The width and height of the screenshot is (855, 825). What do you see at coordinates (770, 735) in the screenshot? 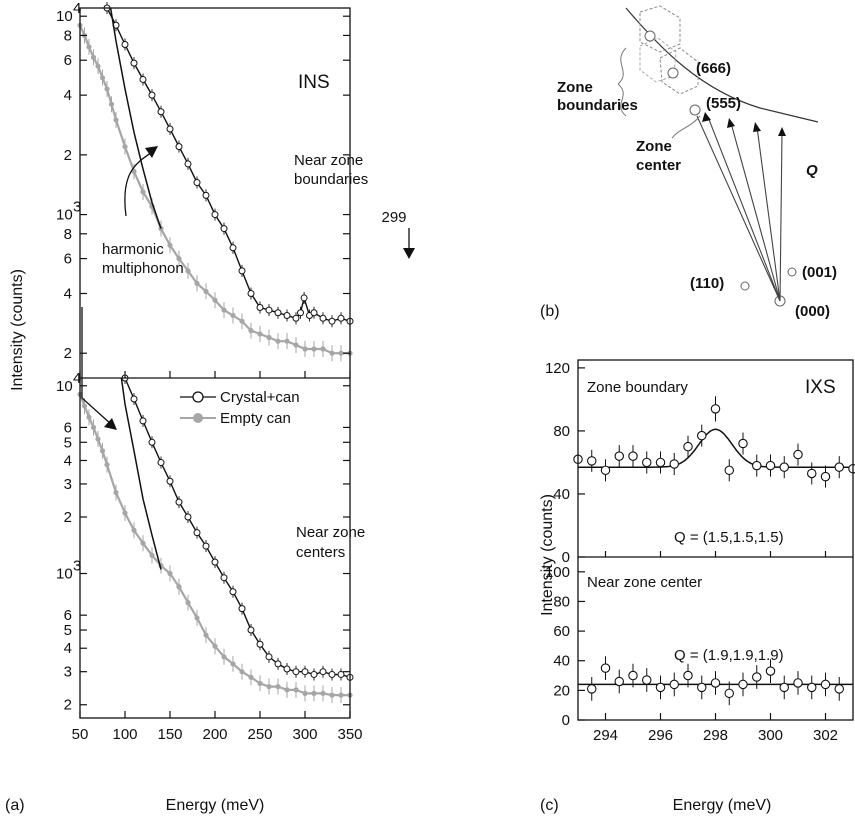
I see `x-tick-label: 300` at bounding box center [770, 735].